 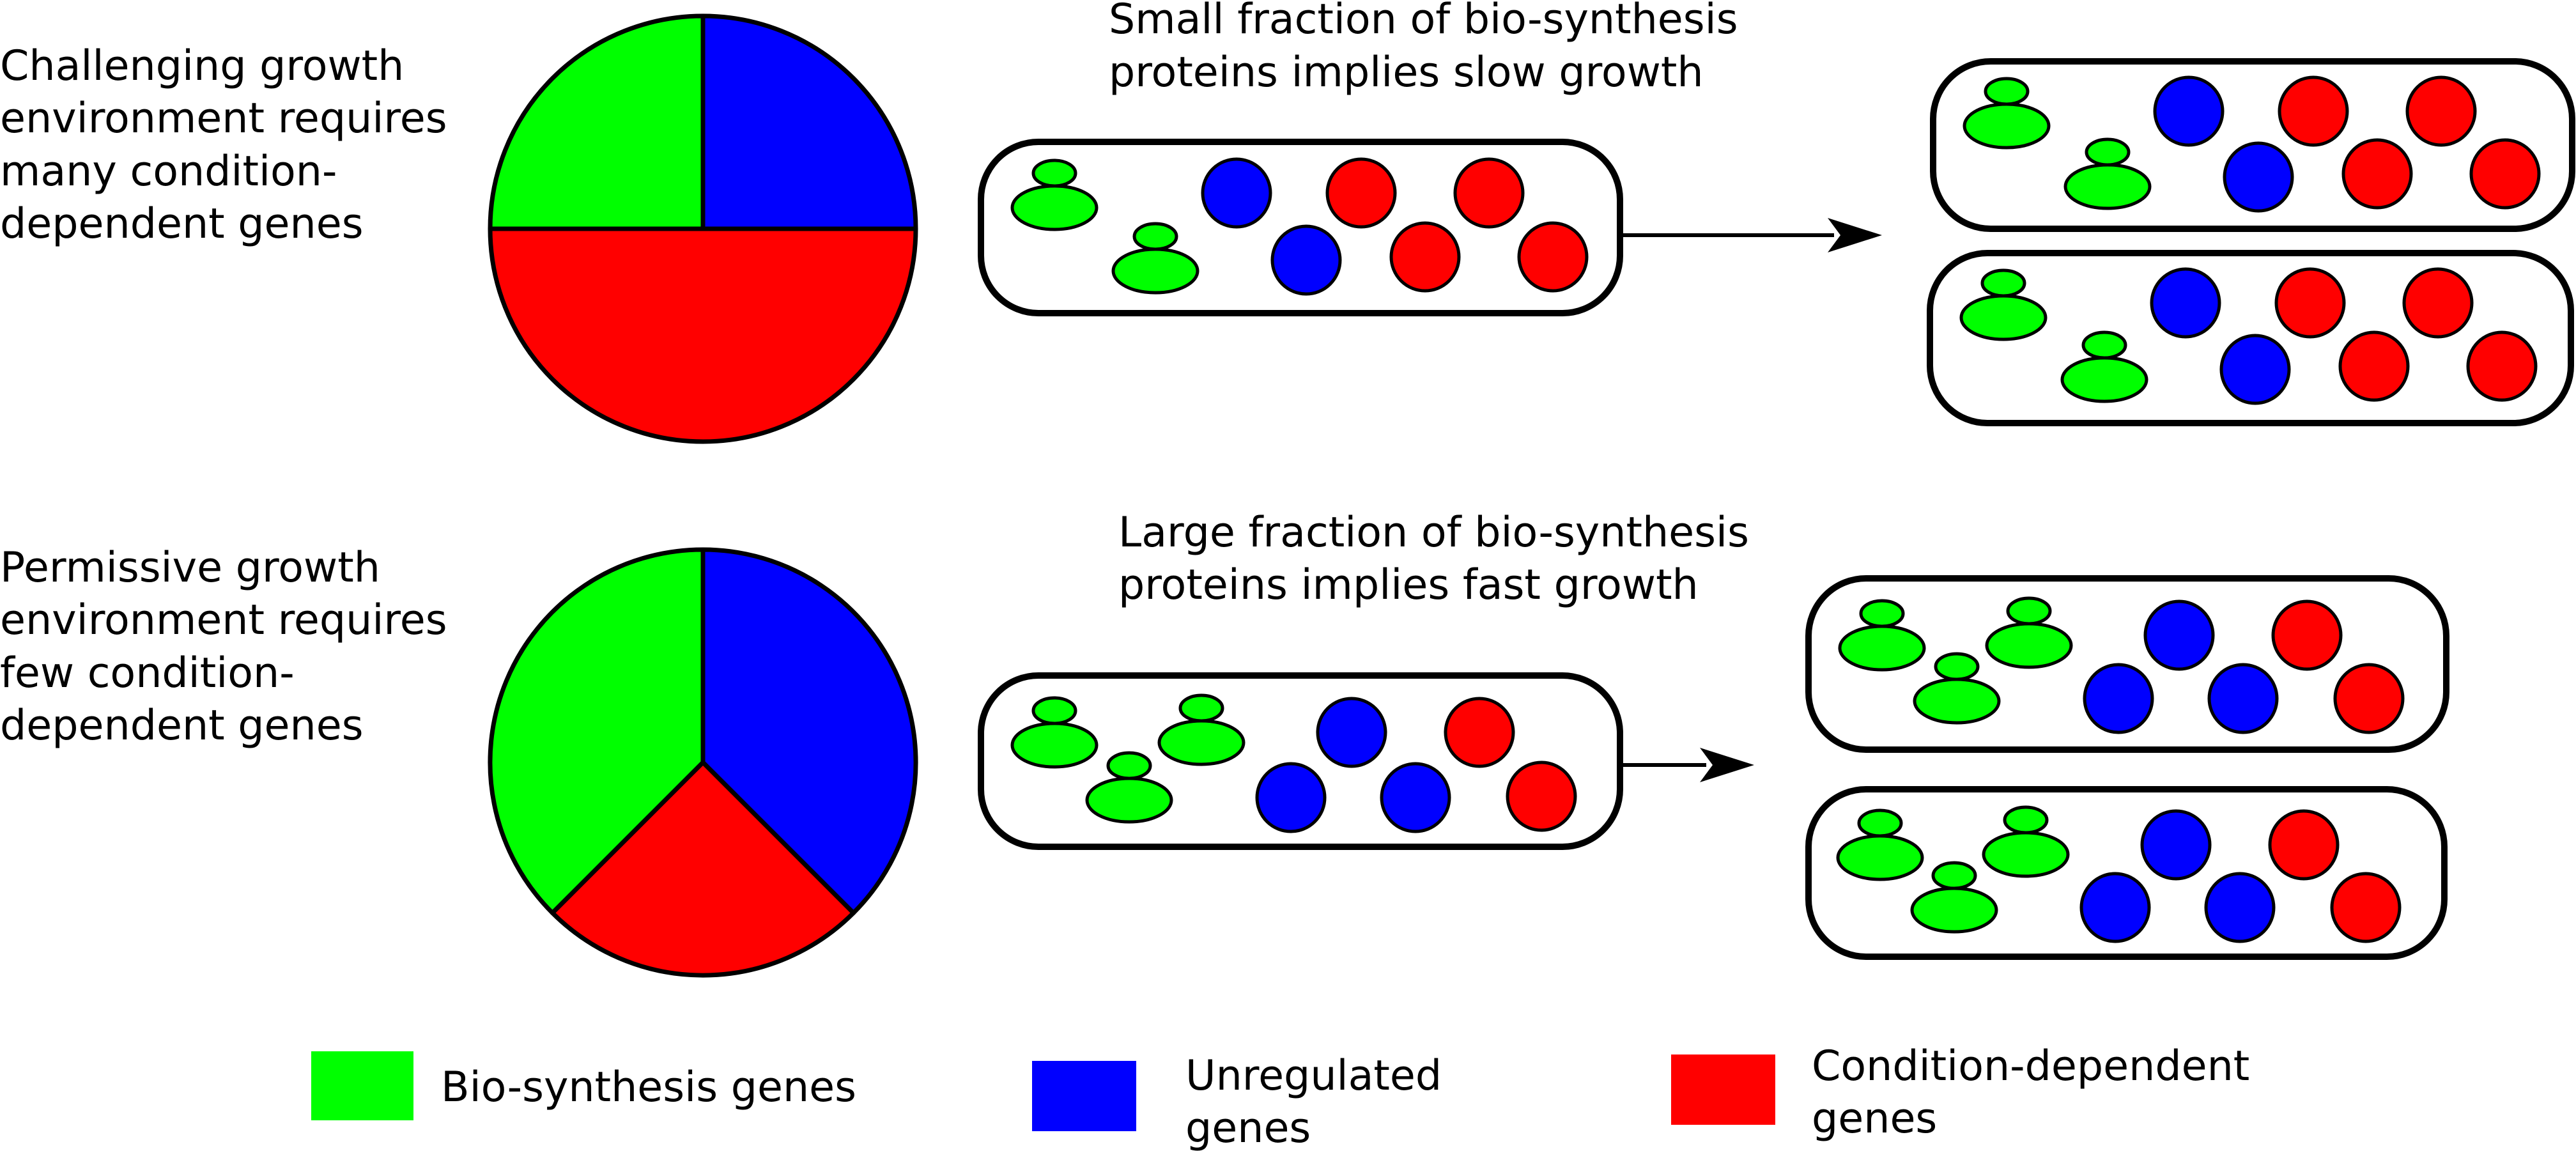 I want to click on challenging-gene-pie, so click(x=703, y=228).